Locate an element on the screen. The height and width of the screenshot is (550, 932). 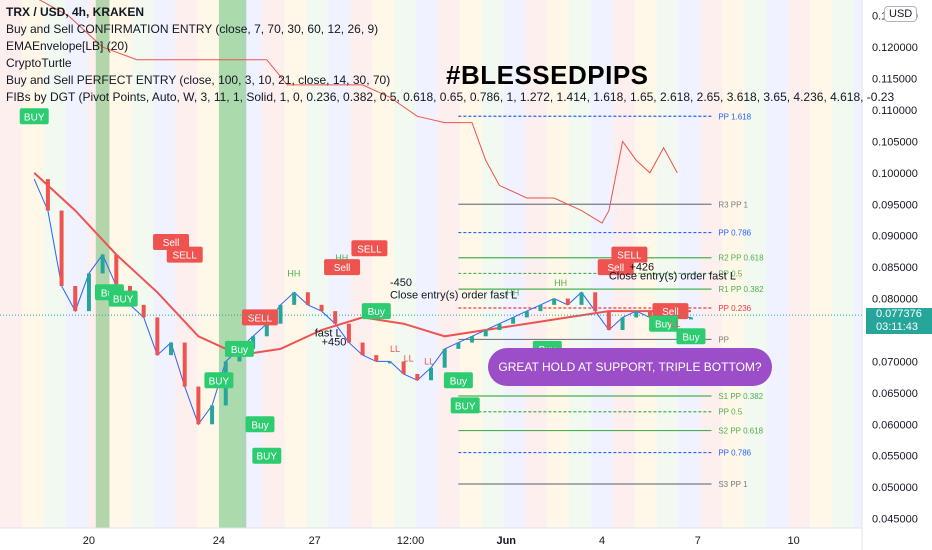
y-tick-label: 0.115000 is located at coordinates (894, 80).